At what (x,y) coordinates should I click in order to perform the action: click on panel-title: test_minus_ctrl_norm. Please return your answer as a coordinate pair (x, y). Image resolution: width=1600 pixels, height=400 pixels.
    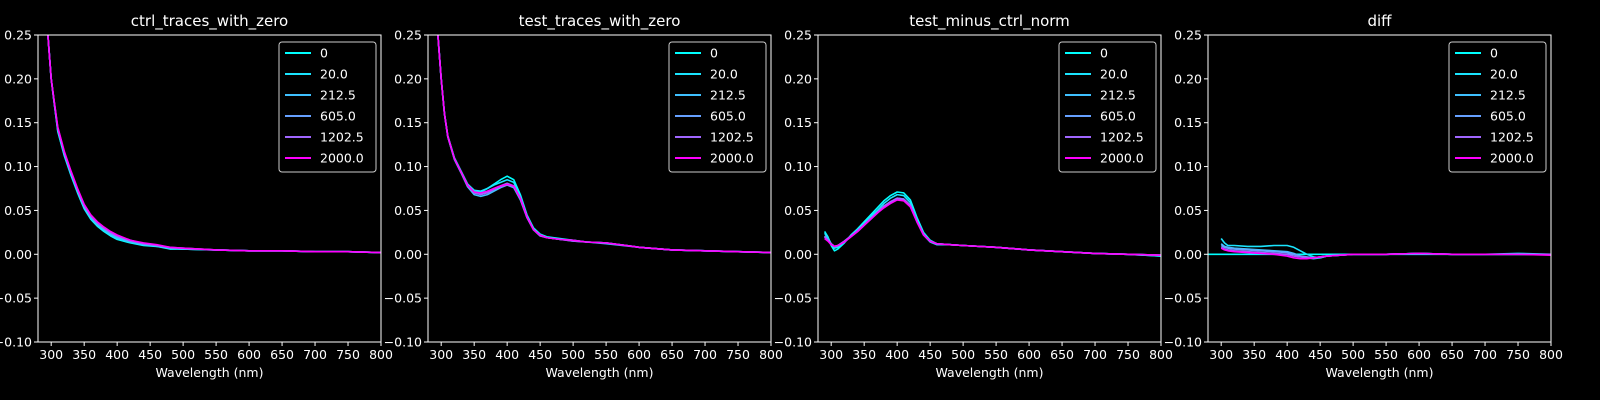
    Looking at the image, I should click on (989, 21).